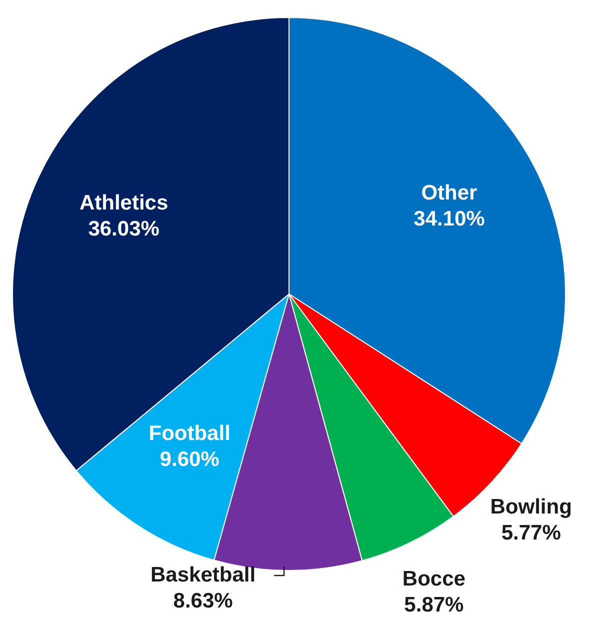  I want to click on data-label: 5.87%, so click(434, 604).